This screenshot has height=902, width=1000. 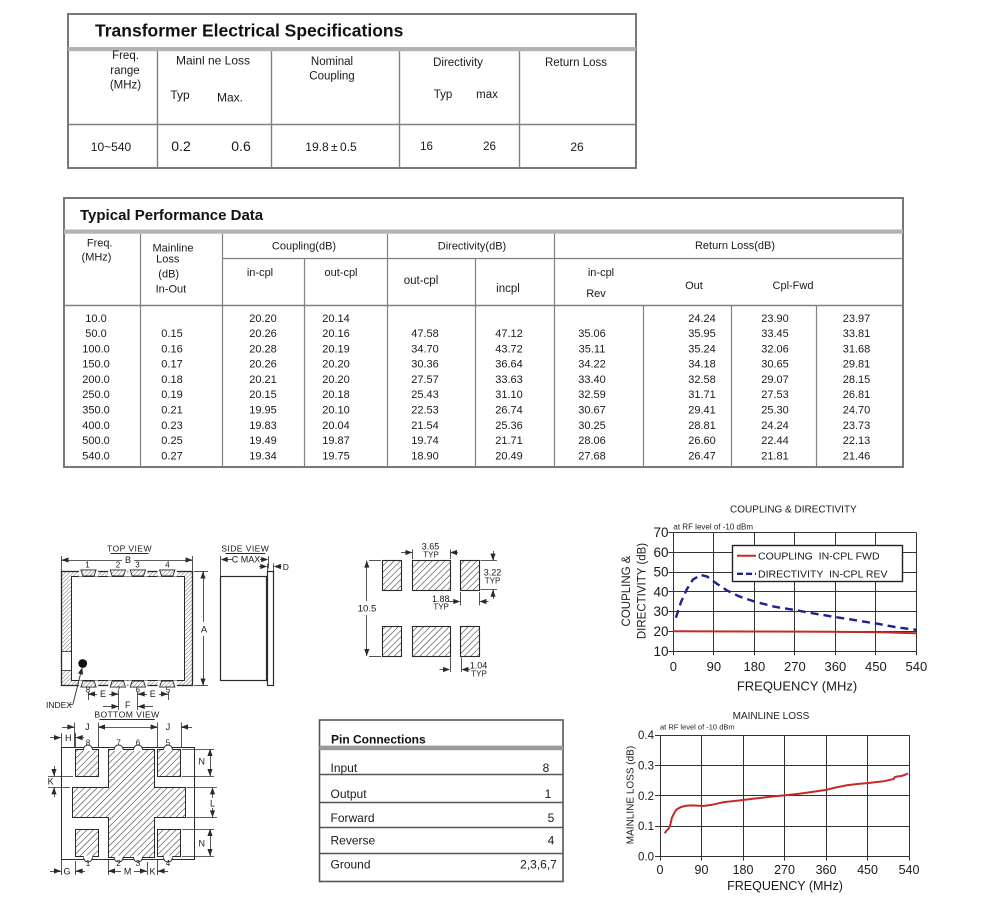 What do you see at coordinates (336, 349) in the screenshot?
I see `svg-text: 20.19` at bounding box center [336, 349].